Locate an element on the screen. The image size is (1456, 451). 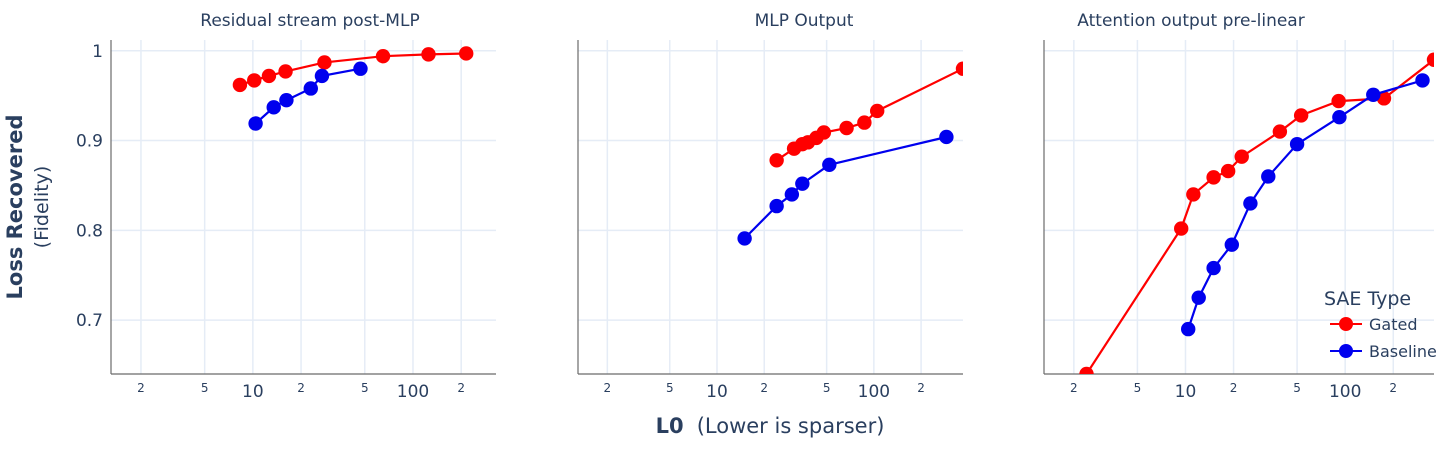
y-axis-sublabel: (Fidelity) is located at coordinates (42, 207).